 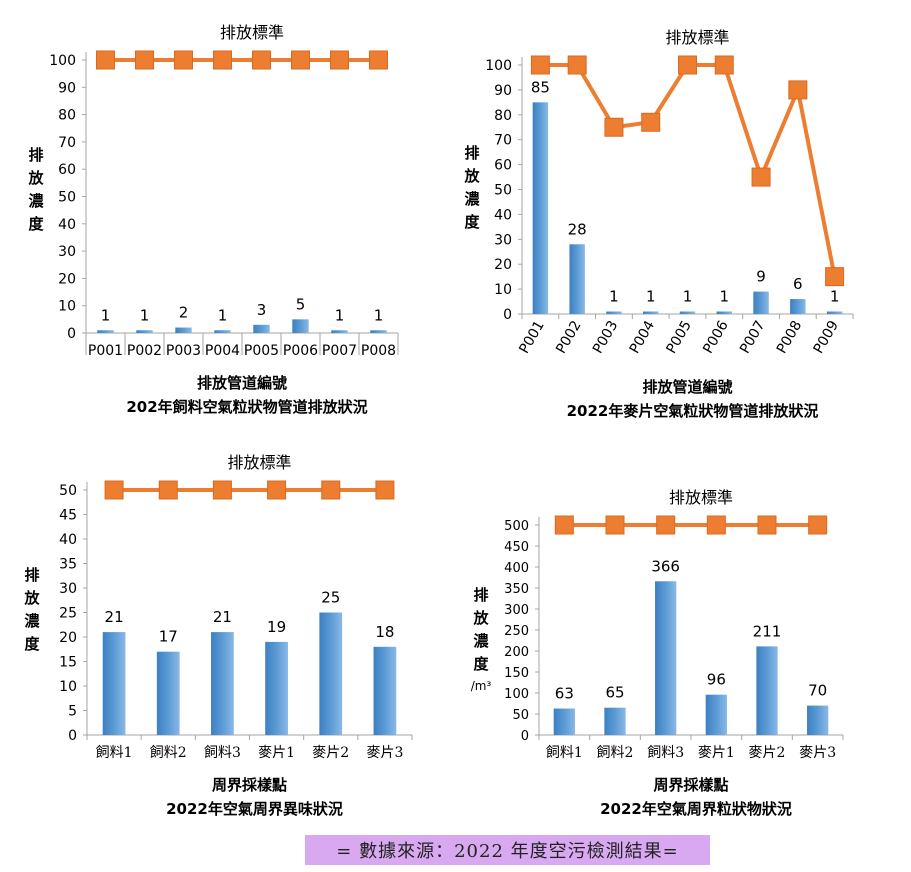 What do you see at coordinates (826, 337) in the screenshot?
I see `x-tick-label: P009` at bounding box center [826, 337].